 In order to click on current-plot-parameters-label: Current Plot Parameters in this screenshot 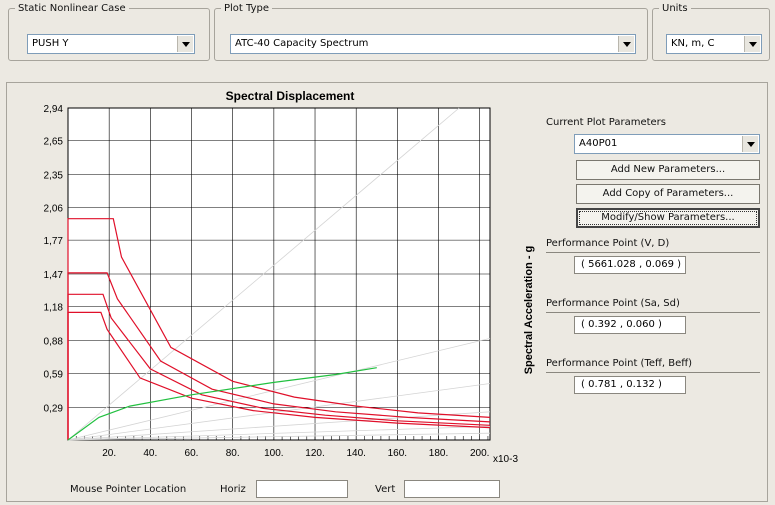, I will do `click(606, 122)`.